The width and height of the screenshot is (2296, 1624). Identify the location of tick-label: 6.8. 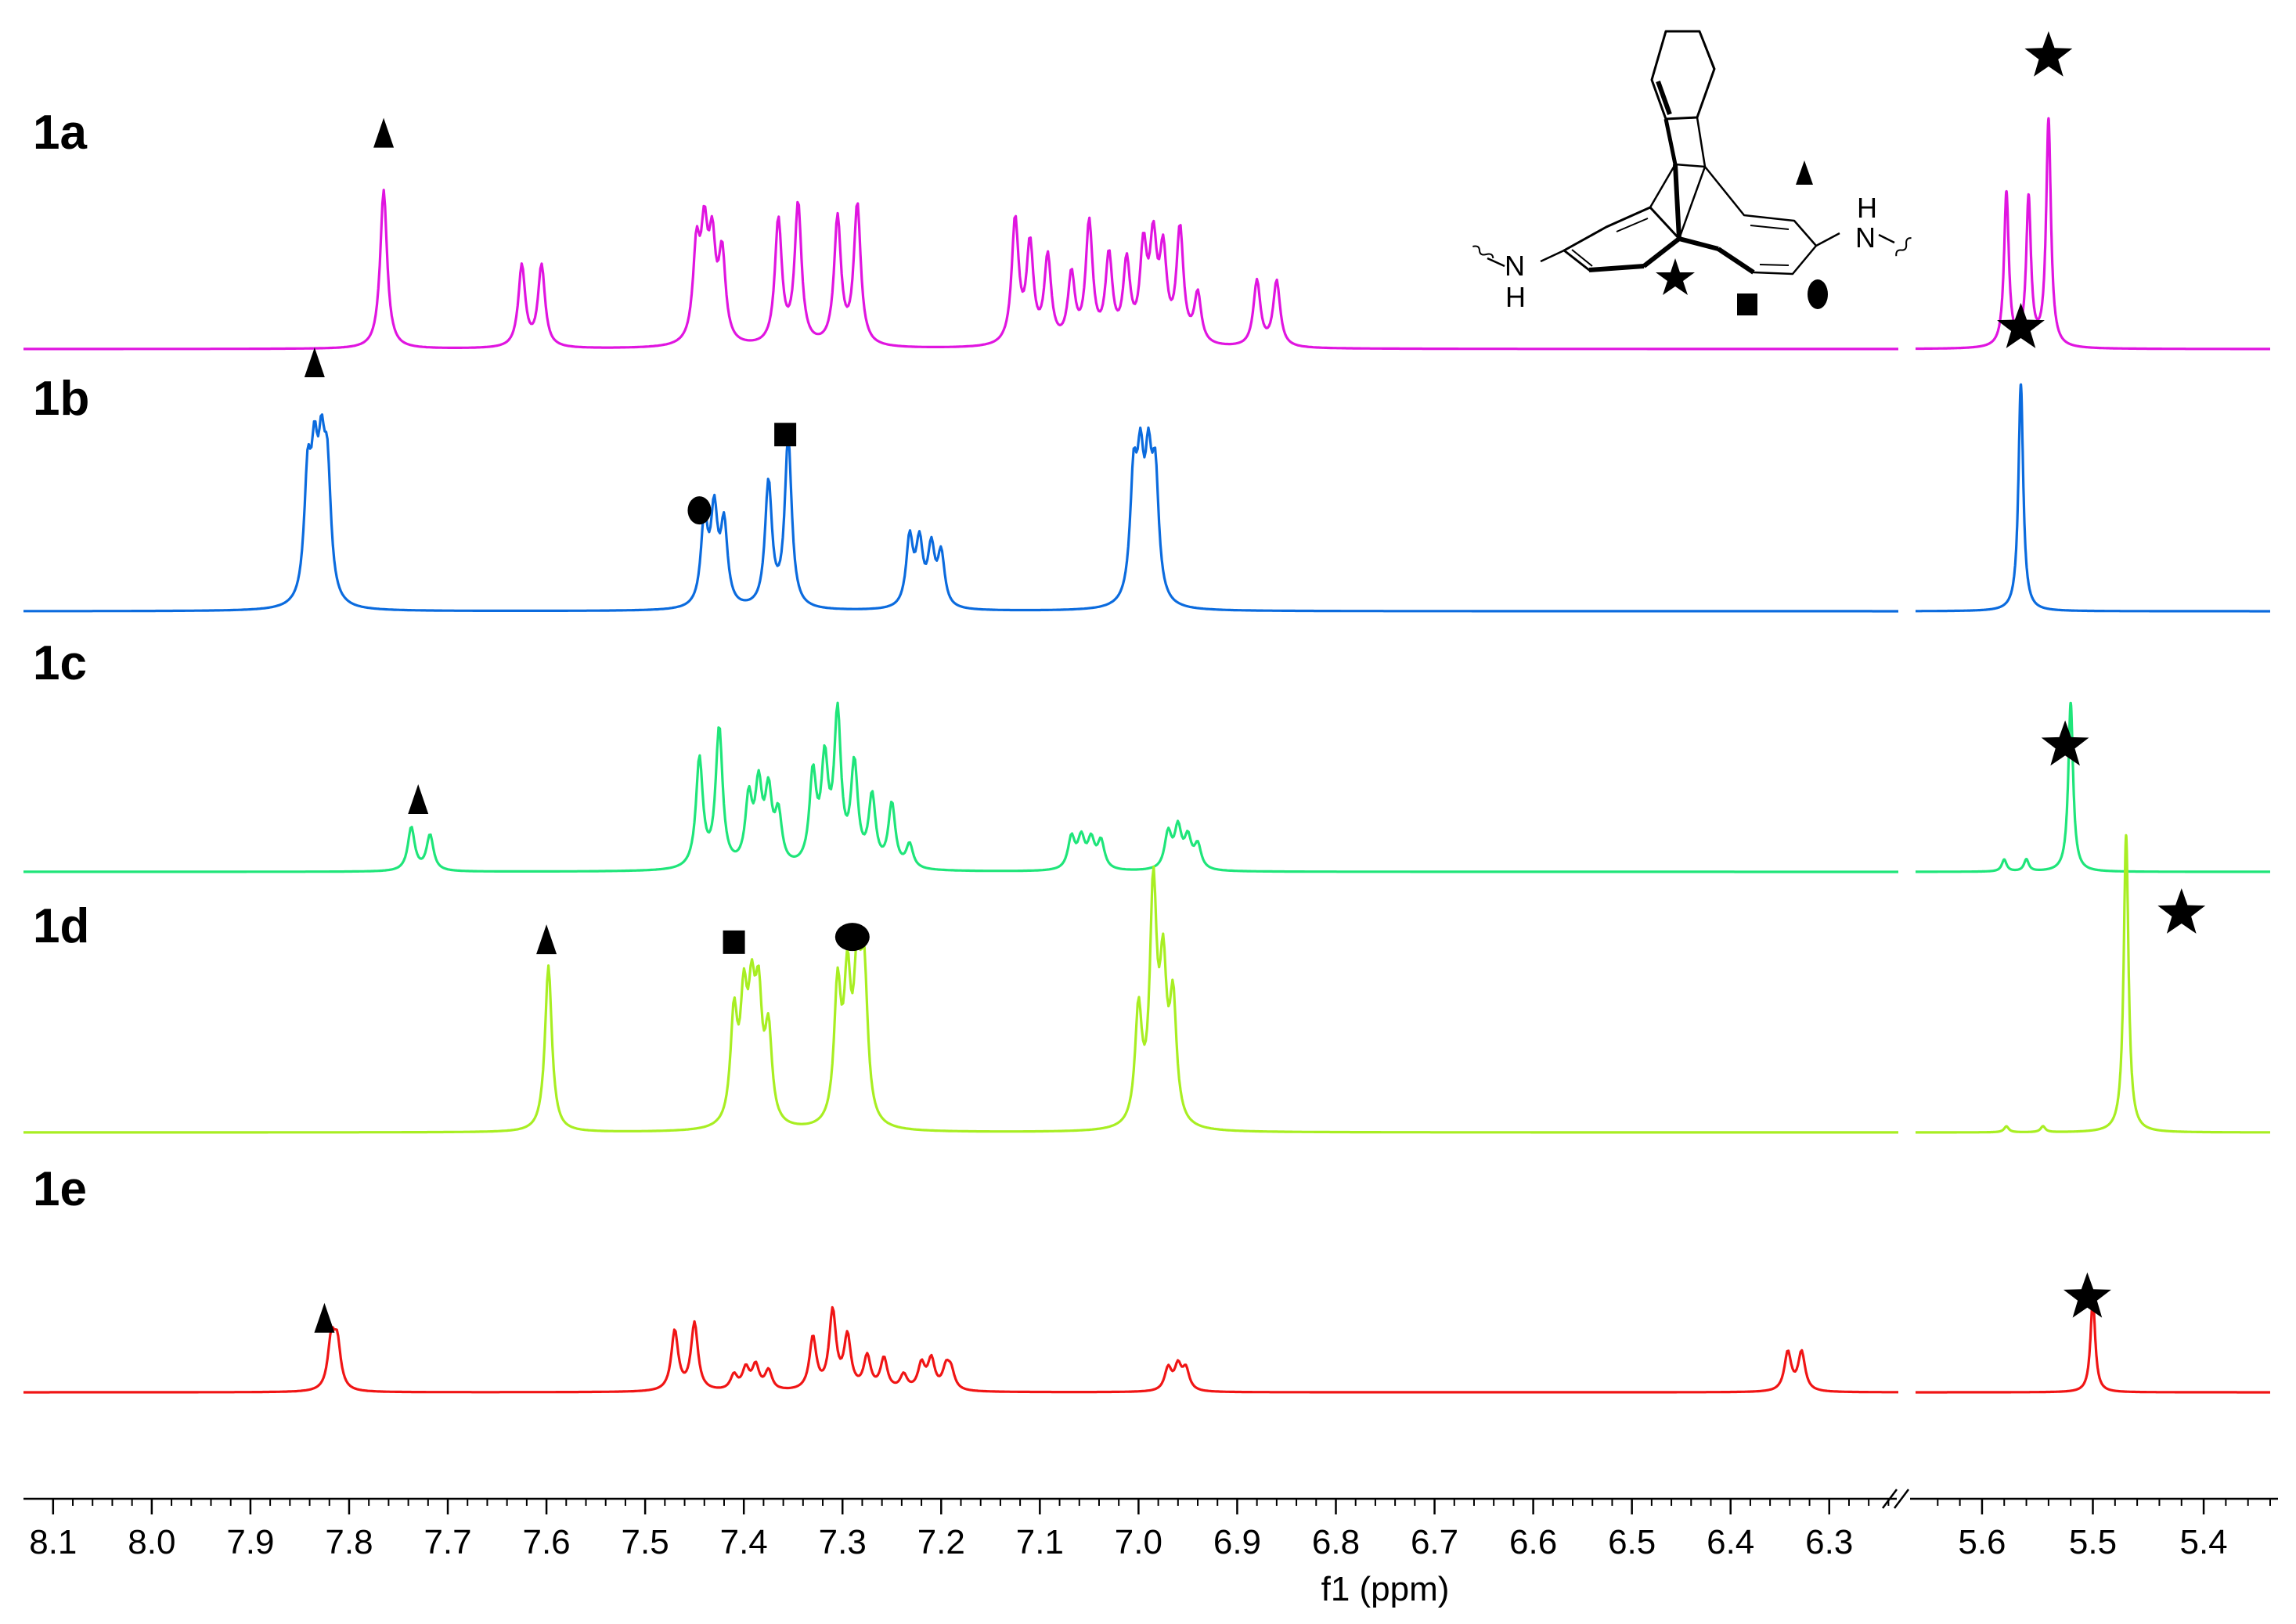
(1336, 1542).